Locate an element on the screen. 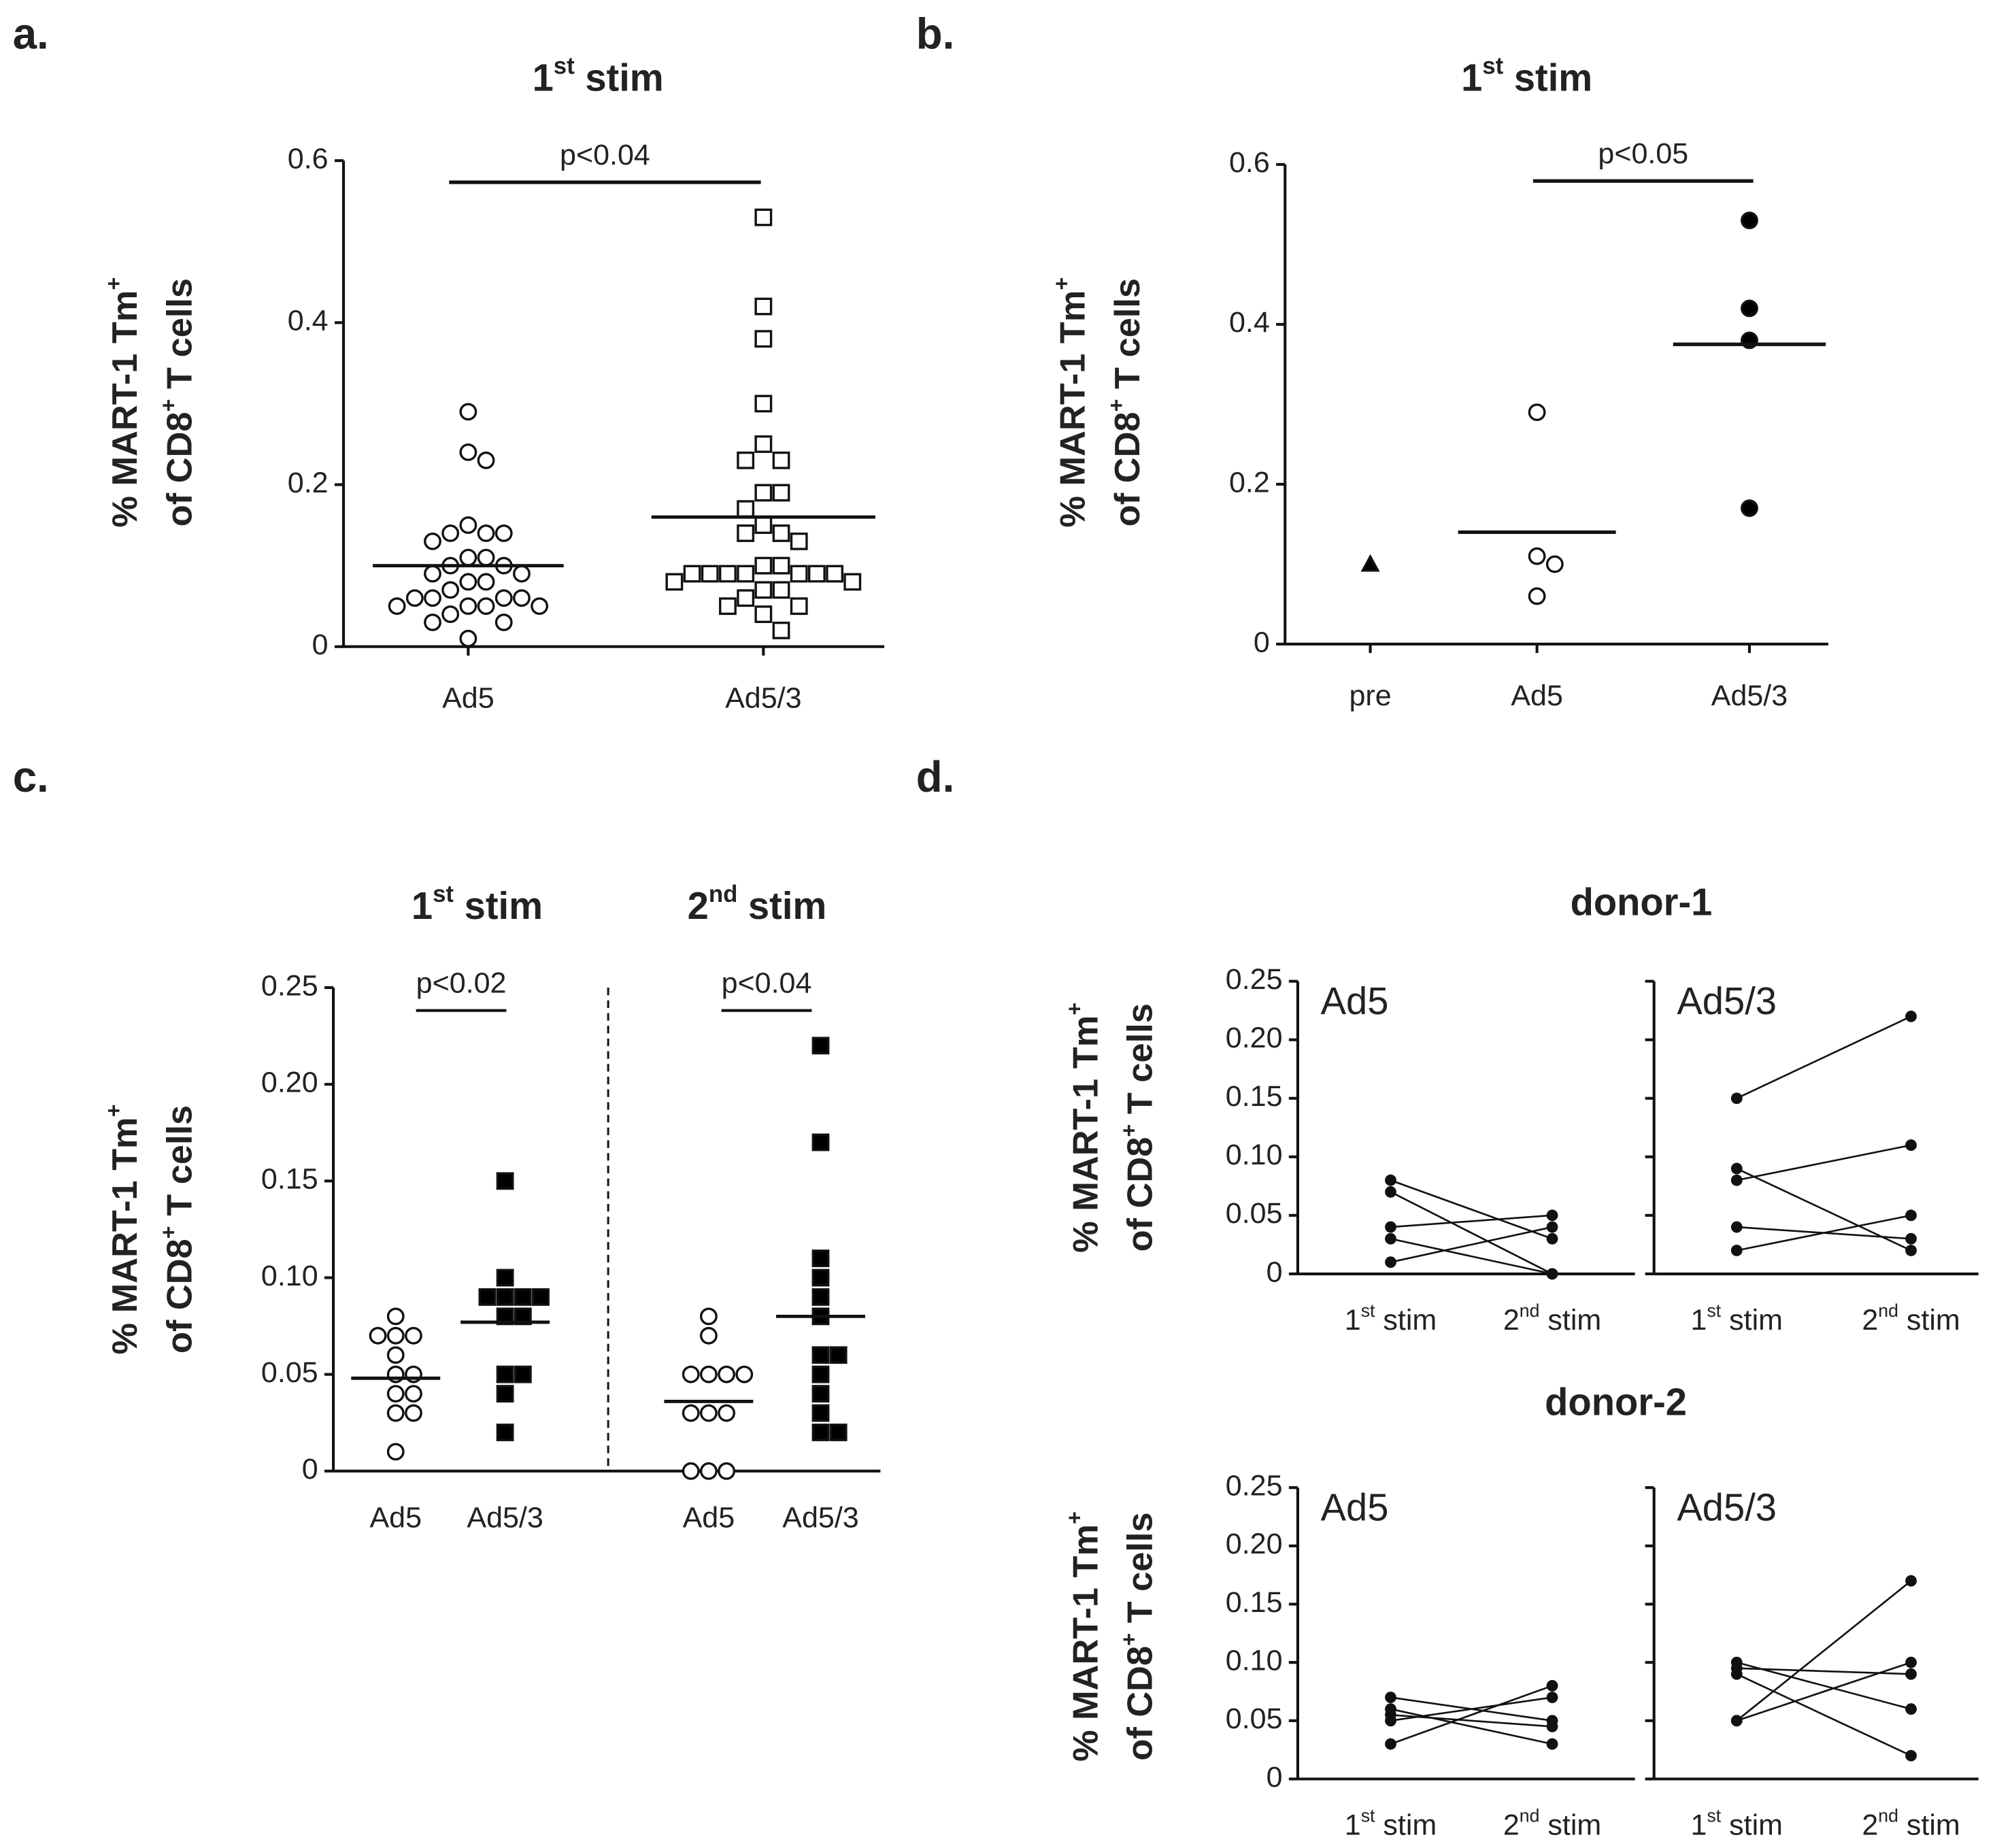 Image resolution: width=1995 pixels, height=1848 pixels. y-tick-label: 0.10 is located at coordinates (1254, 1661).